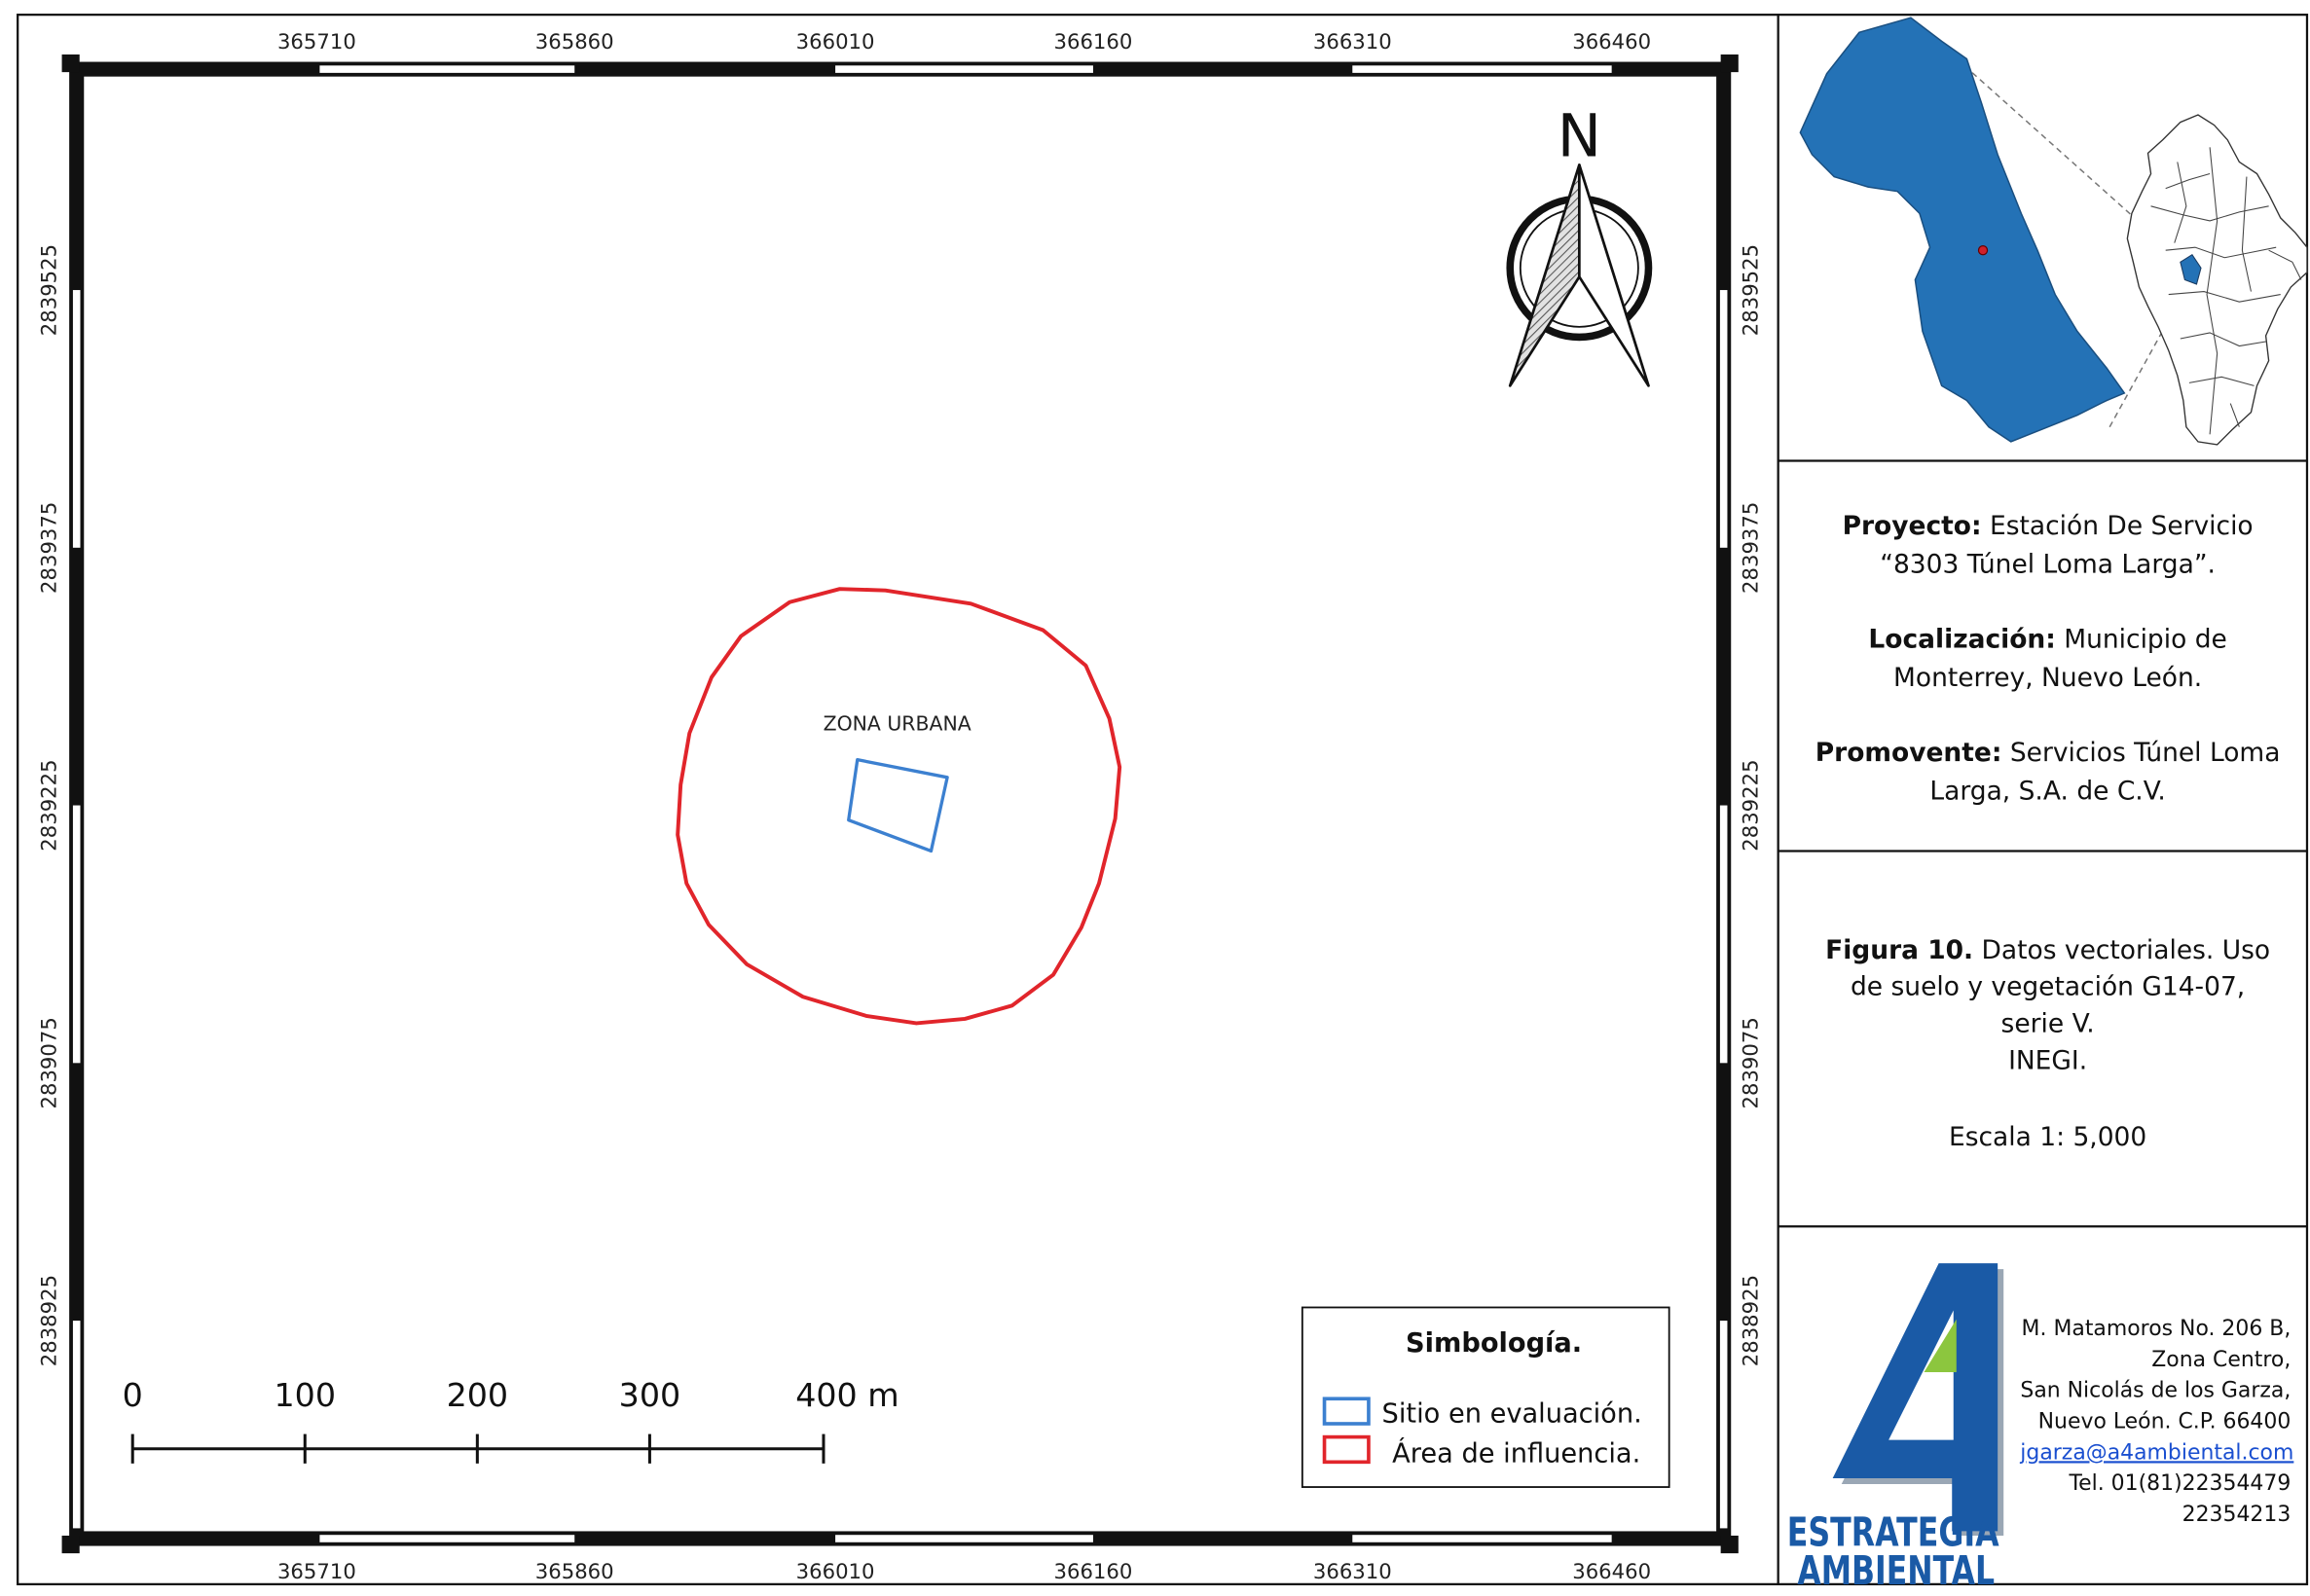 Image resolution: width=2310 pixels, height=1596 pixels. Describe the element at coordinates (1893, 1532) in the screenshot. I see `logo-text-estrategia: ESTRATEGIA` at that location.